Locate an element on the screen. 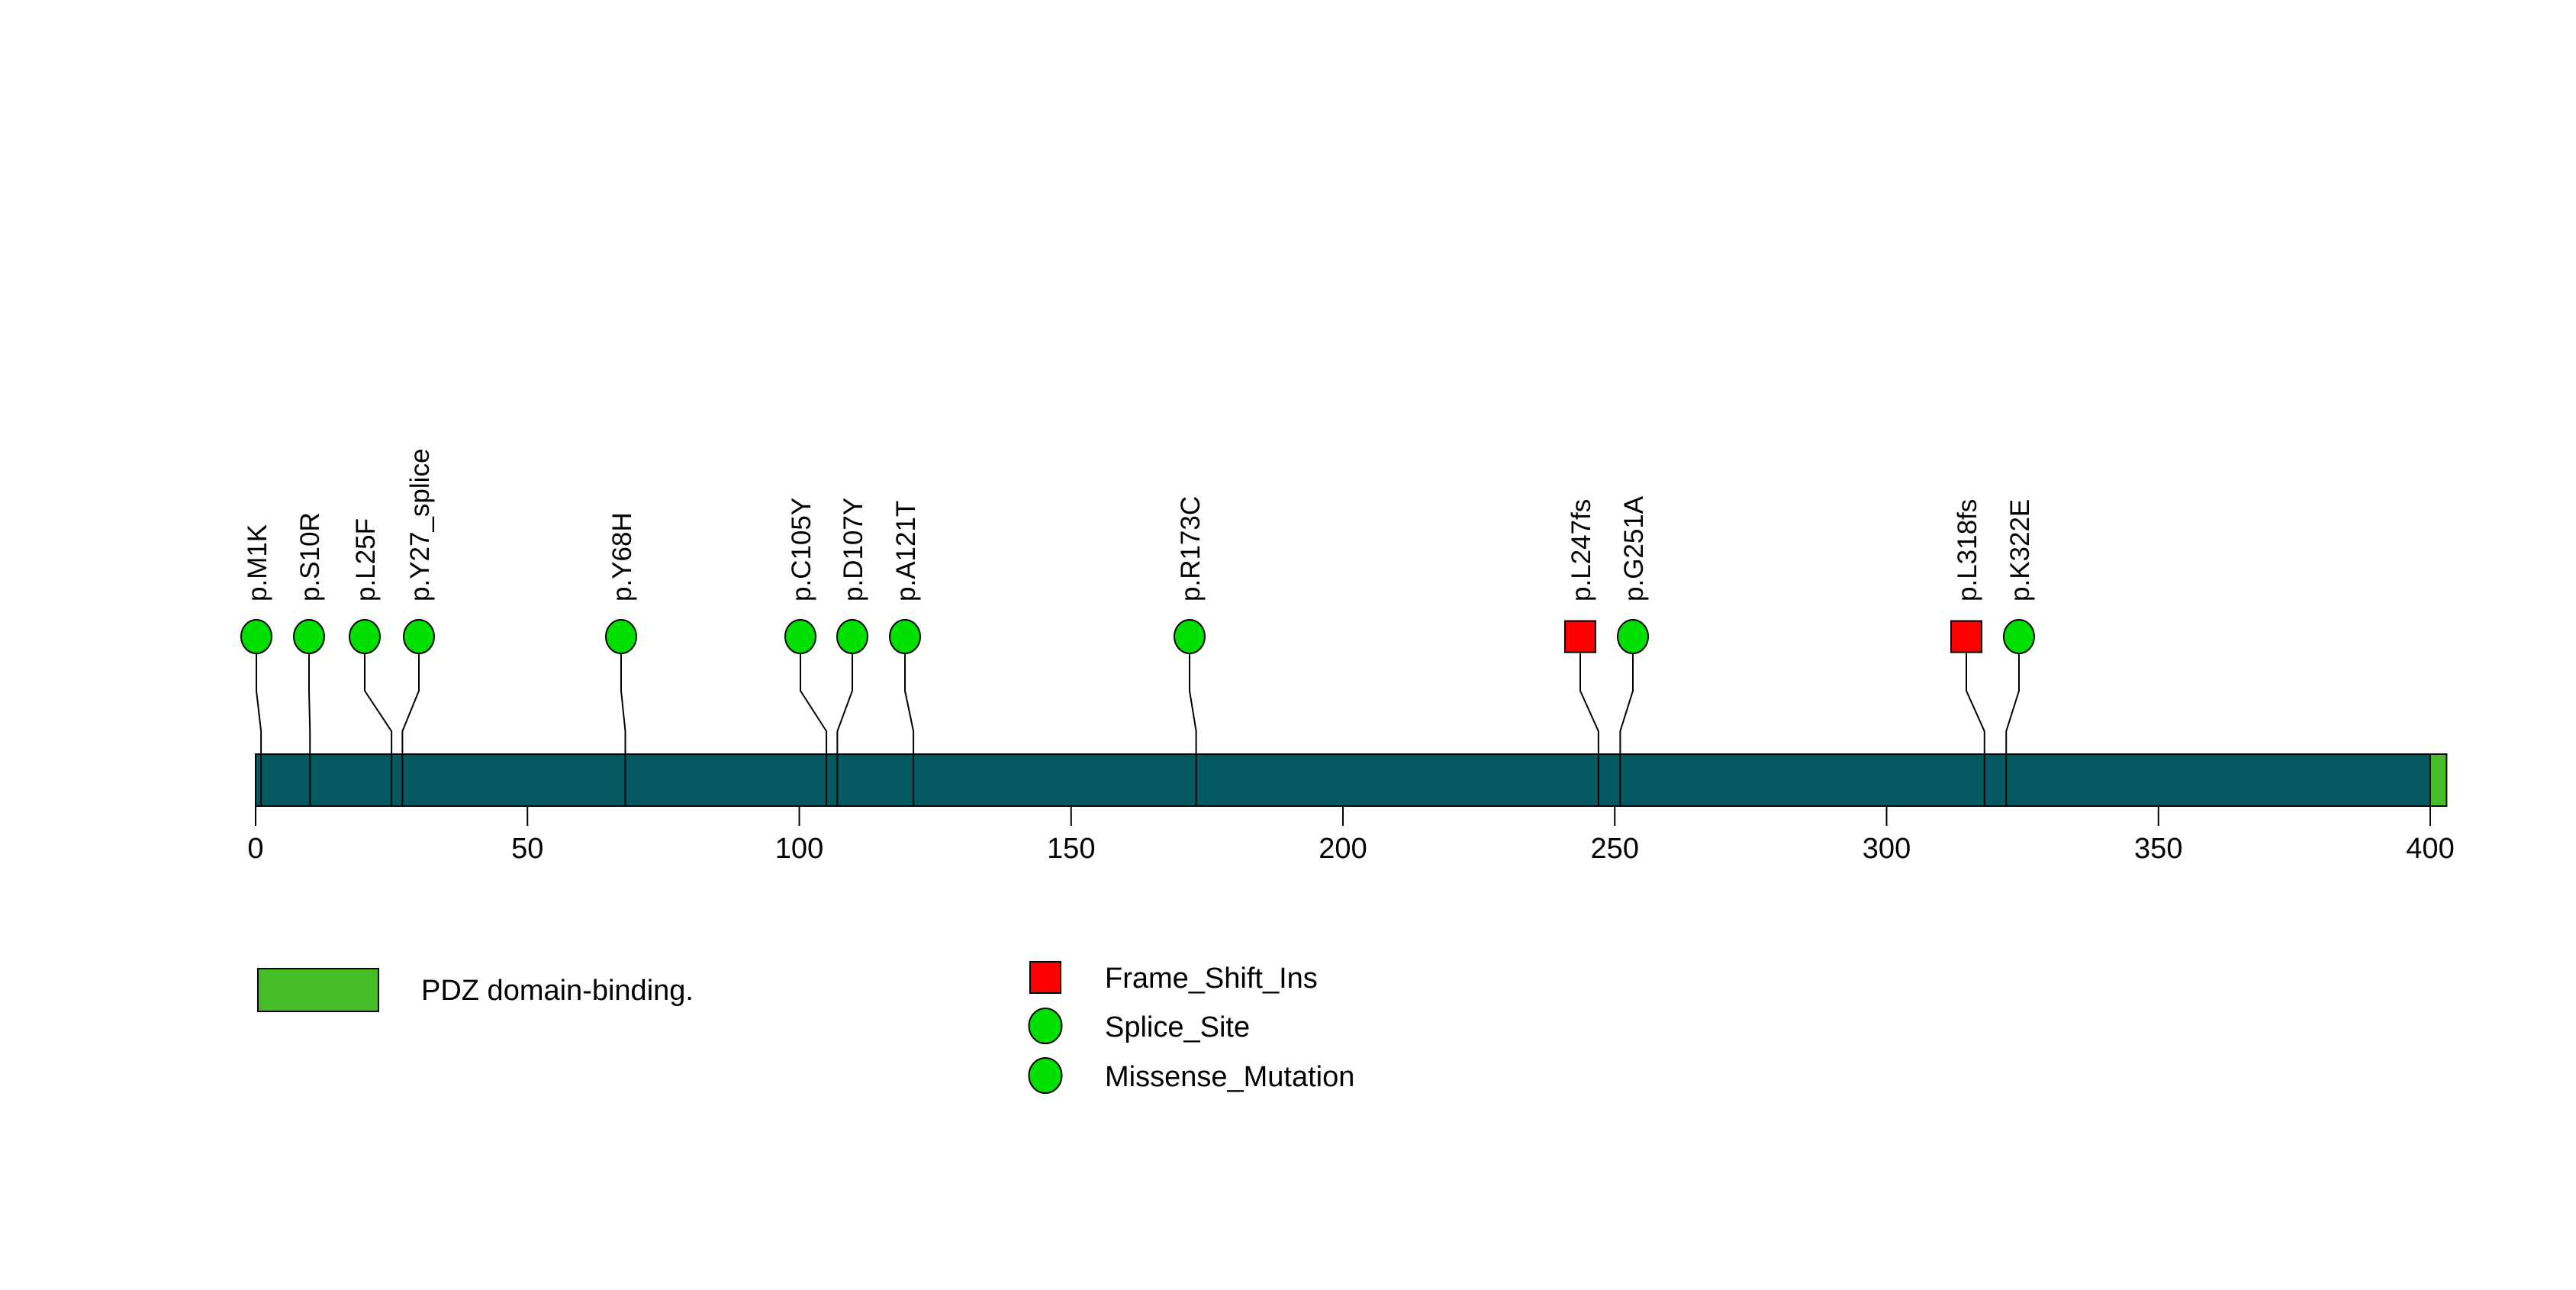  mutation-label: p.S10R is located at coordinates (310, 557).